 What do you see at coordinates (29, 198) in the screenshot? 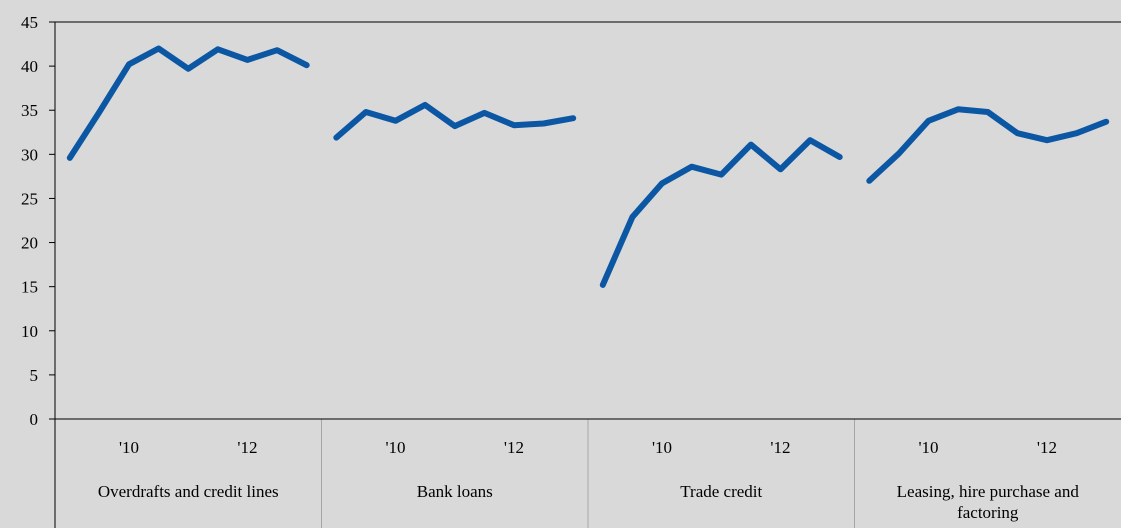
I see `y-tick-label: 25` at bounding box center [29, 198].